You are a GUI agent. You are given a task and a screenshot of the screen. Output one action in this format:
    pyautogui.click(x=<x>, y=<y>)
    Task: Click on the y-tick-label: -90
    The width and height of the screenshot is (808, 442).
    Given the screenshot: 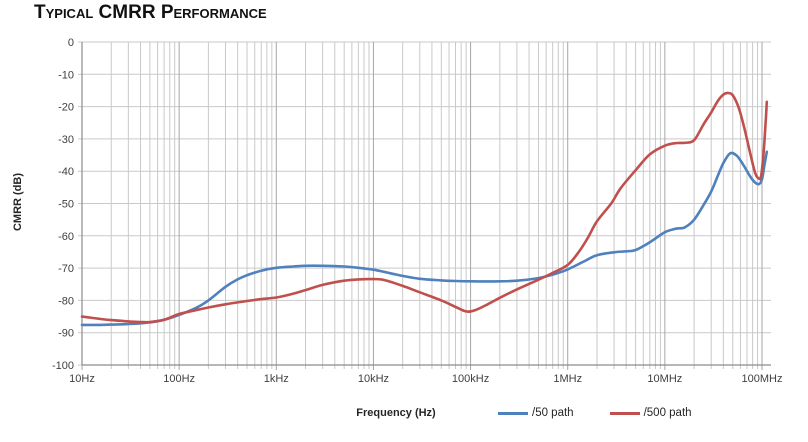 What is the action you would take?
    pyautogui.click(x=66, y=334)
    